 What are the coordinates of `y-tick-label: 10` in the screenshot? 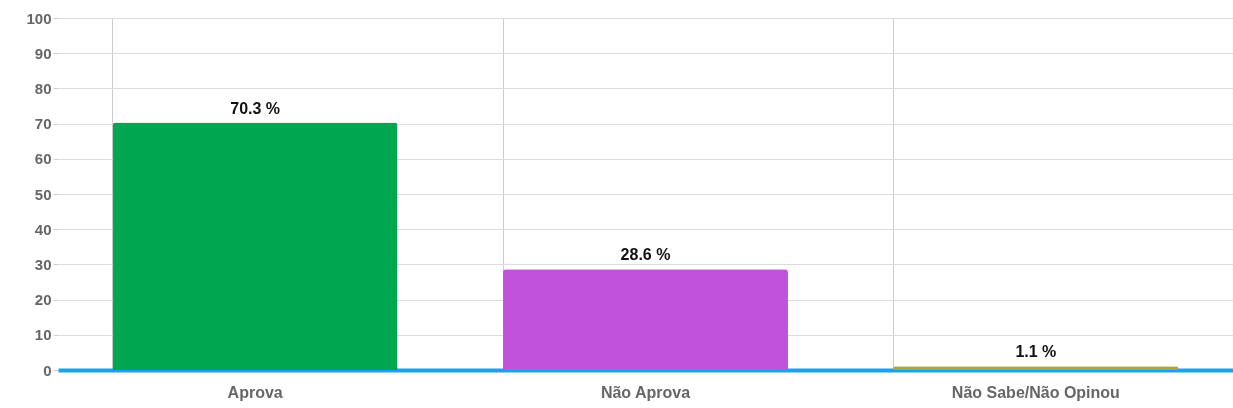 It's located at (43, 335).